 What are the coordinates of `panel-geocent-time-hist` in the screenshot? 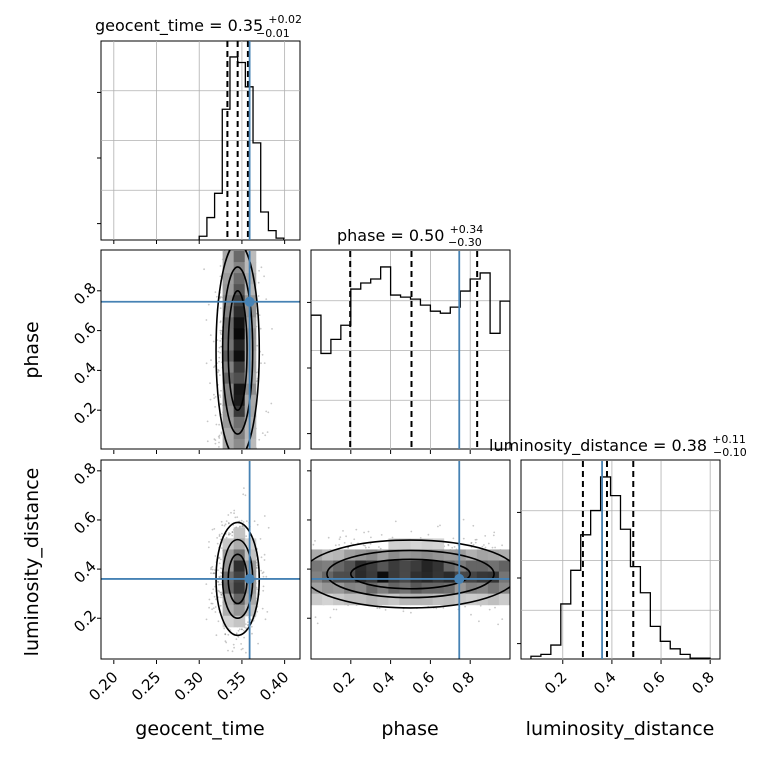 It's located at (199, 142).